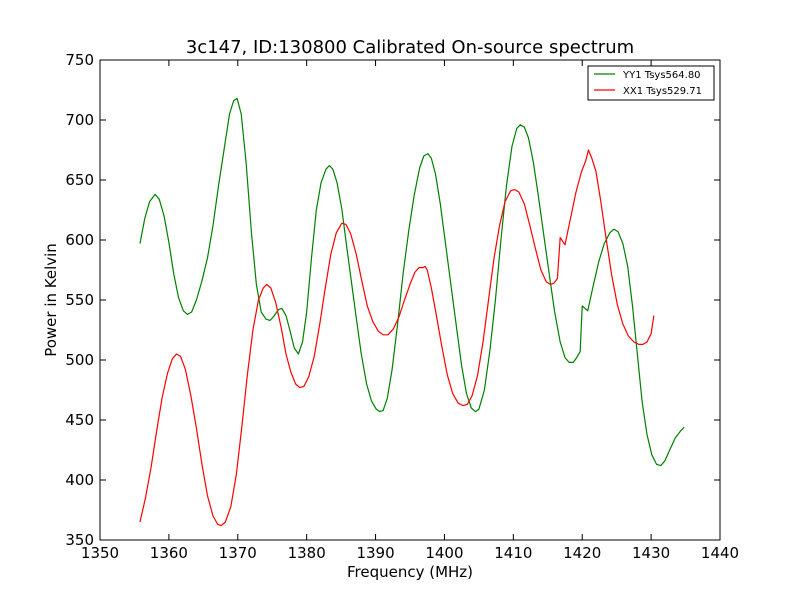 This screenshot has width=800, height=600. I want to click on legend-box, so click(651, 83).